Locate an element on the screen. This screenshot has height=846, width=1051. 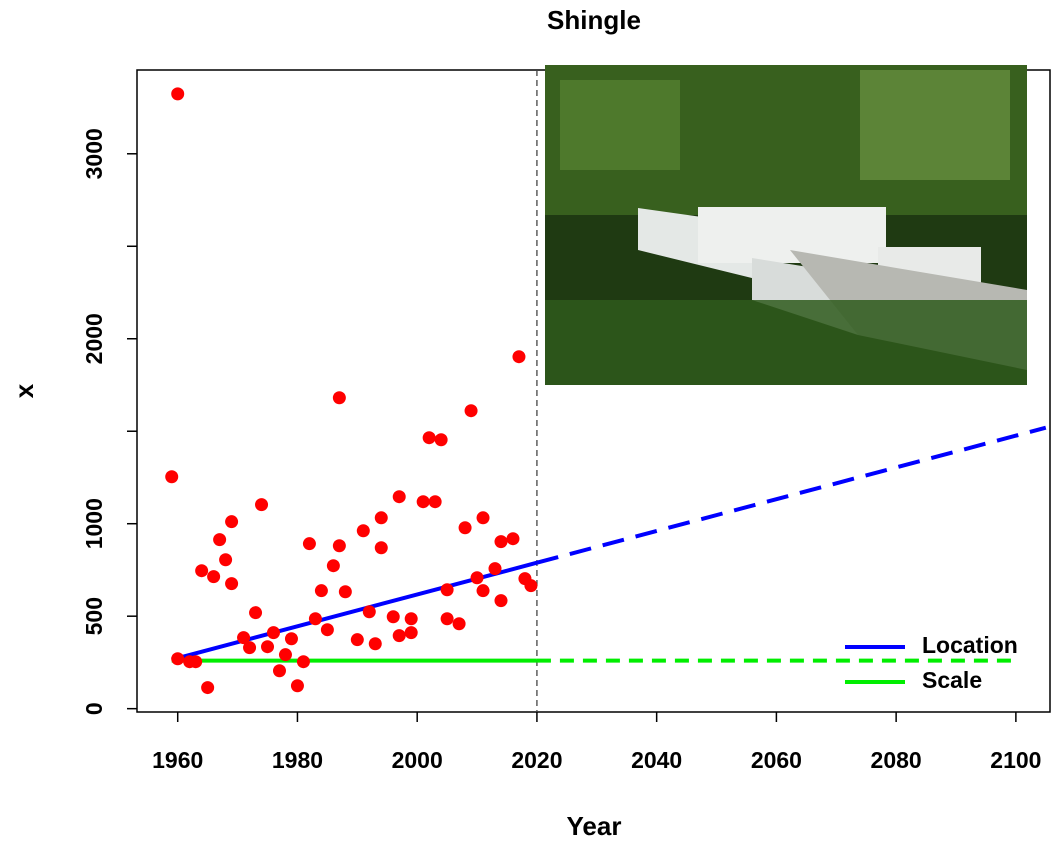
x-tick-label: 2040 is located at coordinates (656, 760).